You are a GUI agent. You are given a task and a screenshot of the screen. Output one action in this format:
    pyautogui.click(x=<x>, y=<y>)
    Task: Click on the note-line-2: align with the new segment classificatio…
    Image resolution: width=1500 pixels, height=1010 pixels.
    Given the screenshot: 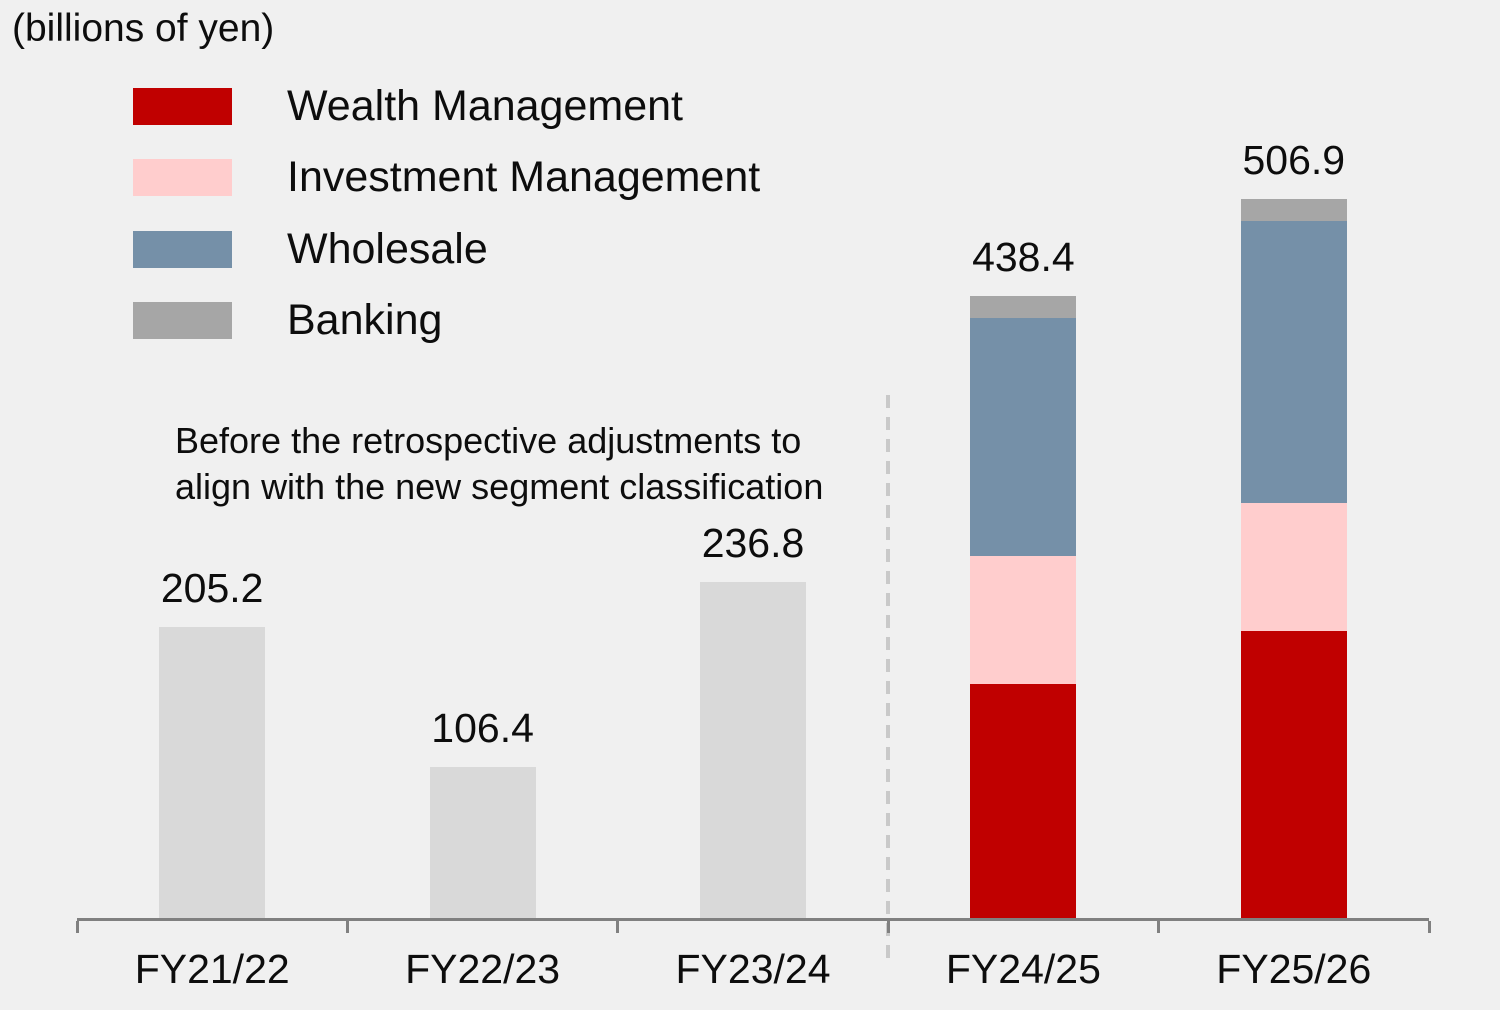 What is the action you would take?
    pyautogui.click(x=499, y=486)
    